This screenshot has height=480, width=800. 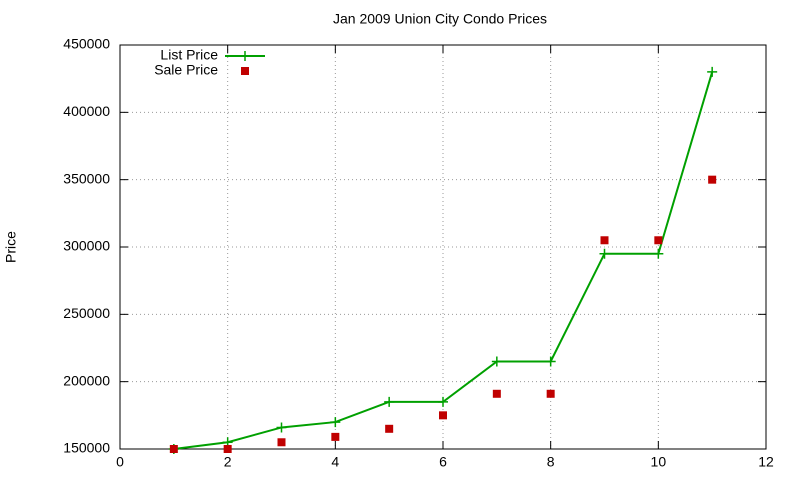 What do you see at coordinates (186, 70) in the screenshot?
I see `legend-label: Sale Price` at bounding box center [186, 70].